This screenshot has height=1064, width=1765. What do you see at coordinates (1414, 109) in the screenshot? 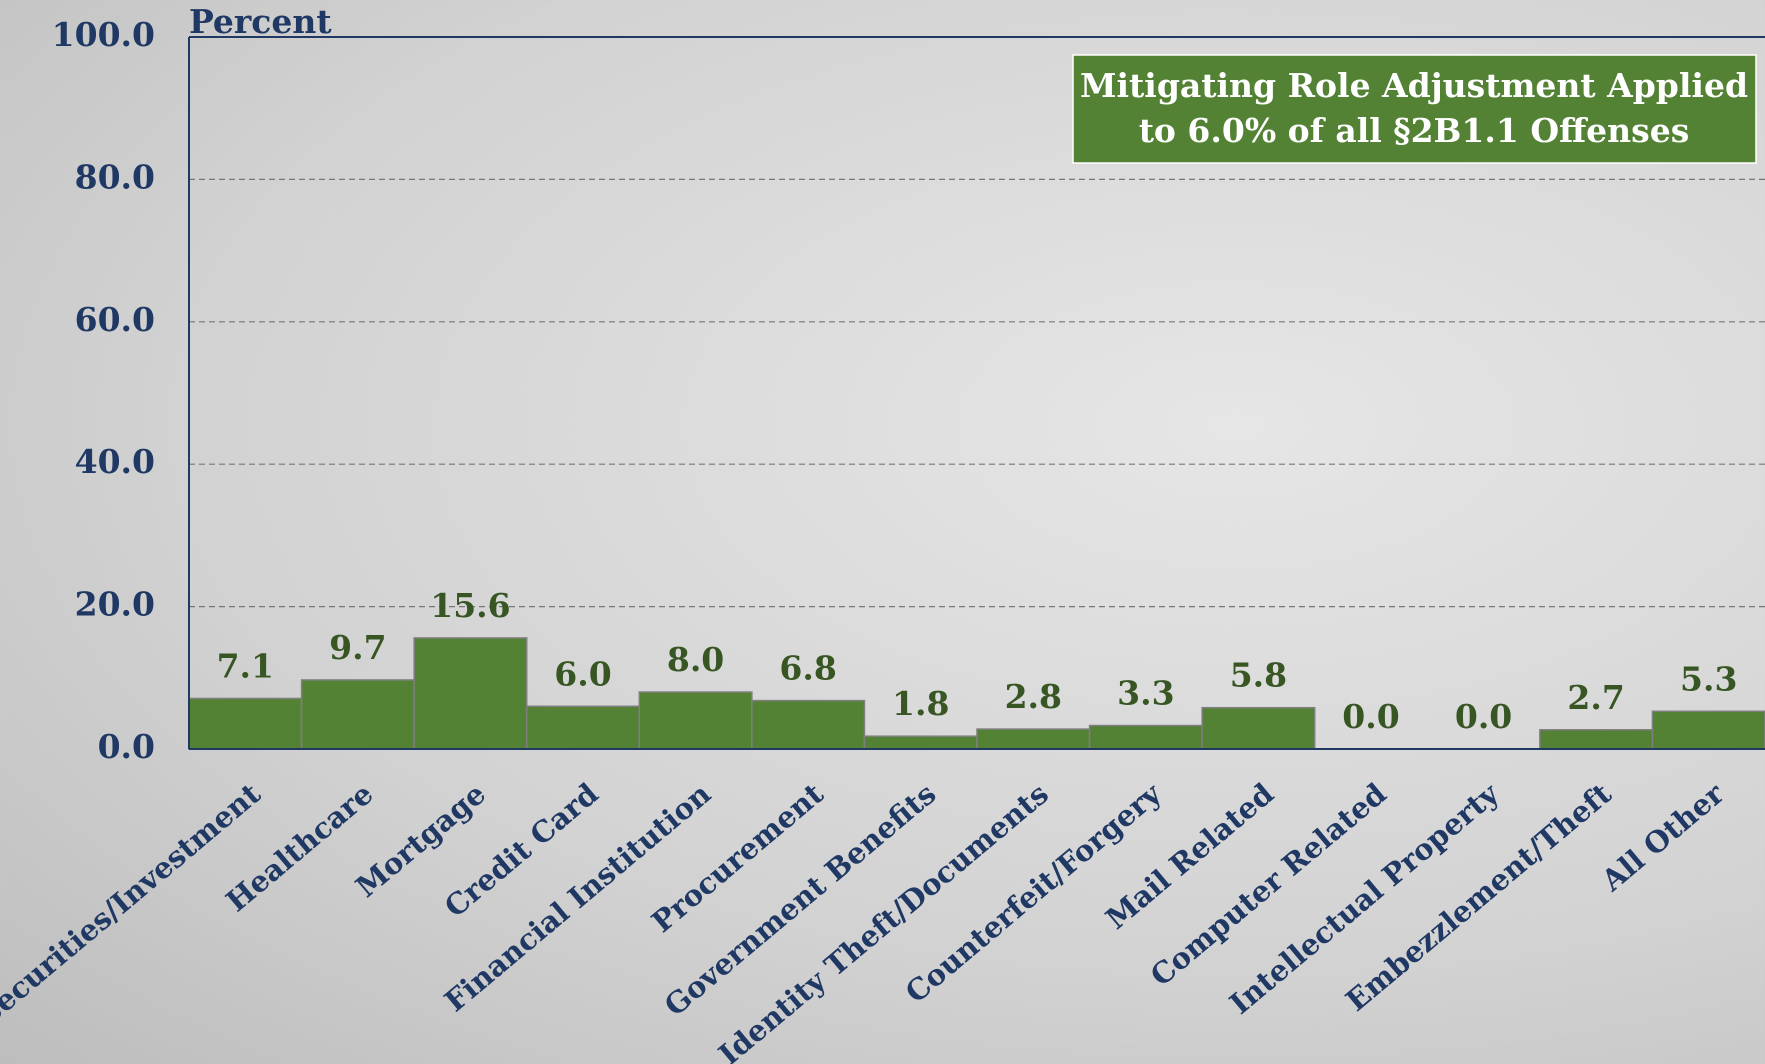
I see `annotation-box` at bounding box center [1414, 109].